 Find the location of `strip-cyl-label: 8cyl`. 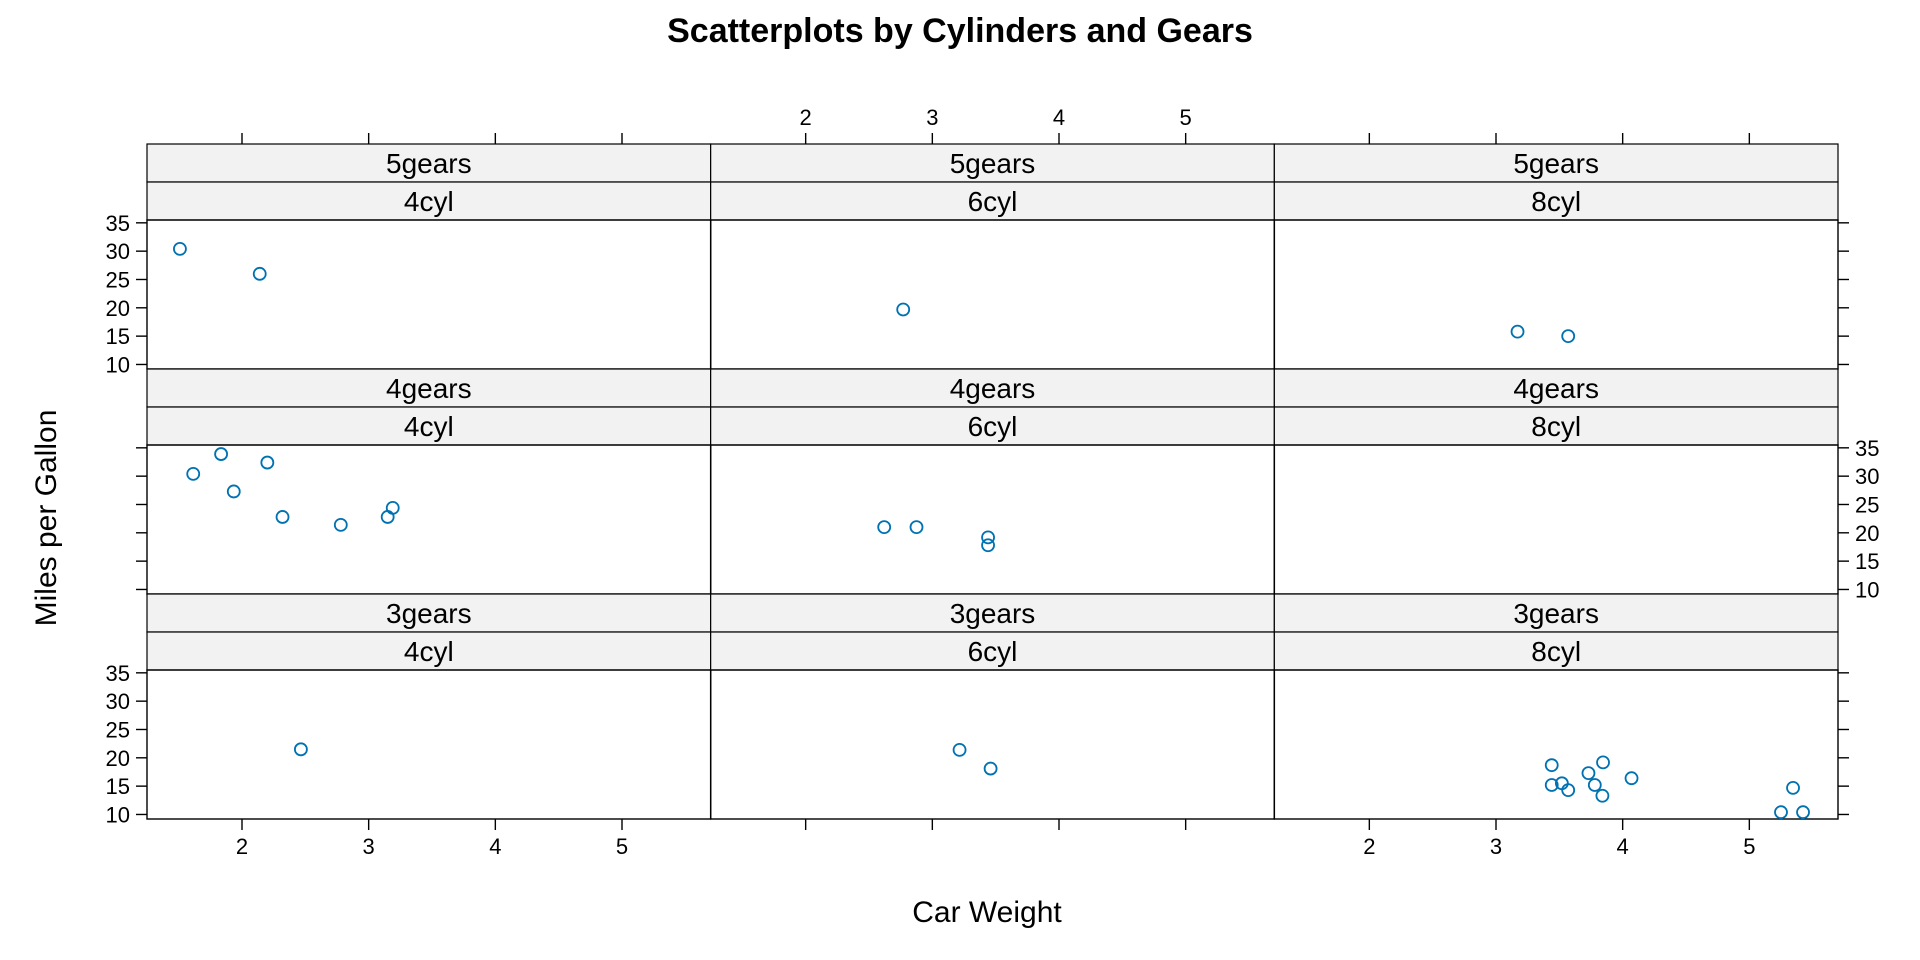

strip-cyl-label: 8cyl is located at coordinates (1556, 651).